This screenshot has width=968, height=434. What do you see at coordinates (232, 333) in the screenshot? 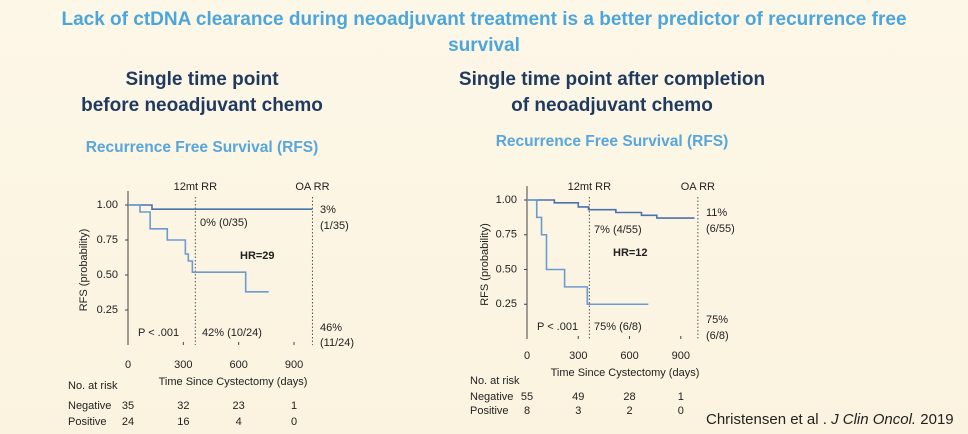
I see `annotation: 42% (10/24)` at bounding box center [232, 333].